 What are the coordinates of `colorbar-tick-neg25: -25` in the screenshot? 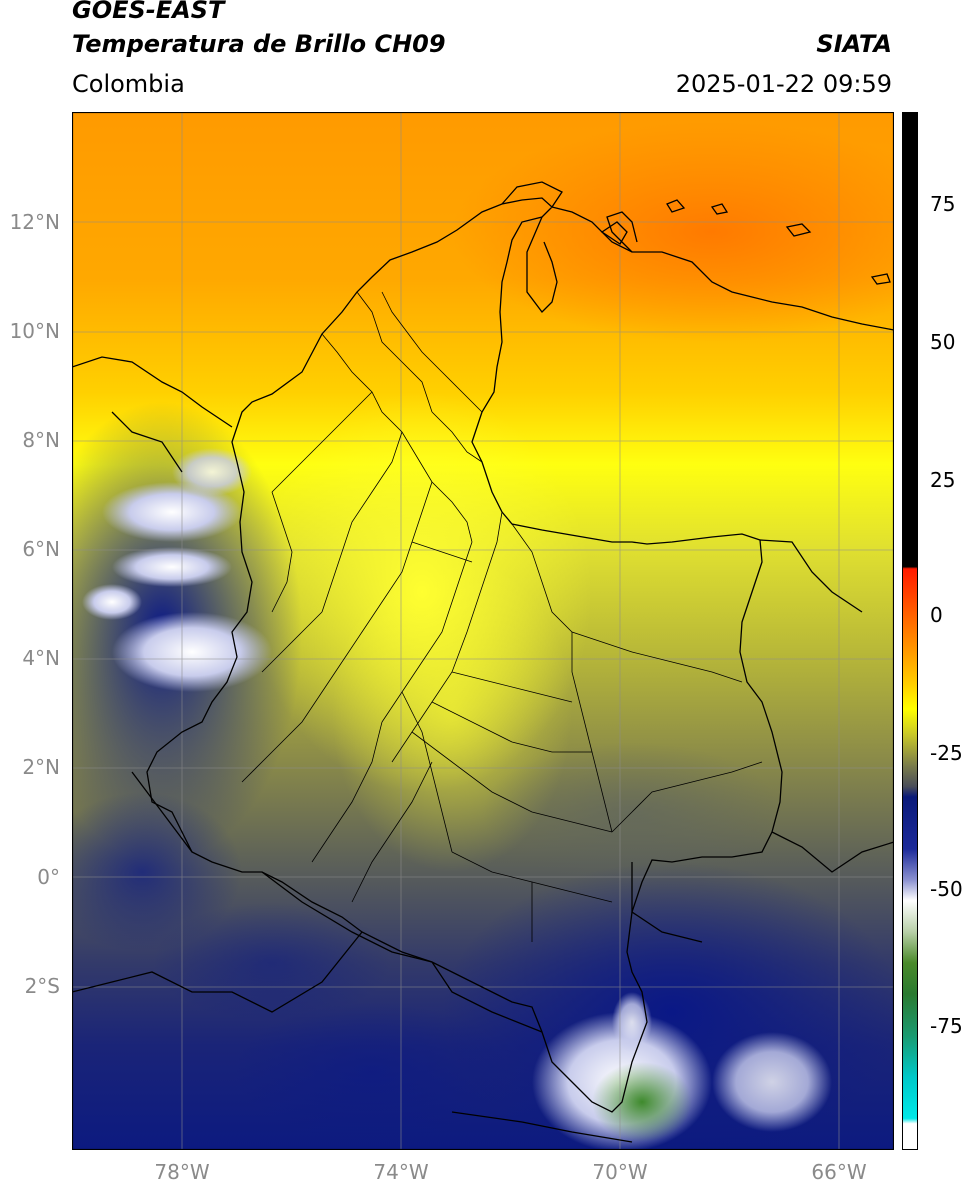 It's located at (946, 753).